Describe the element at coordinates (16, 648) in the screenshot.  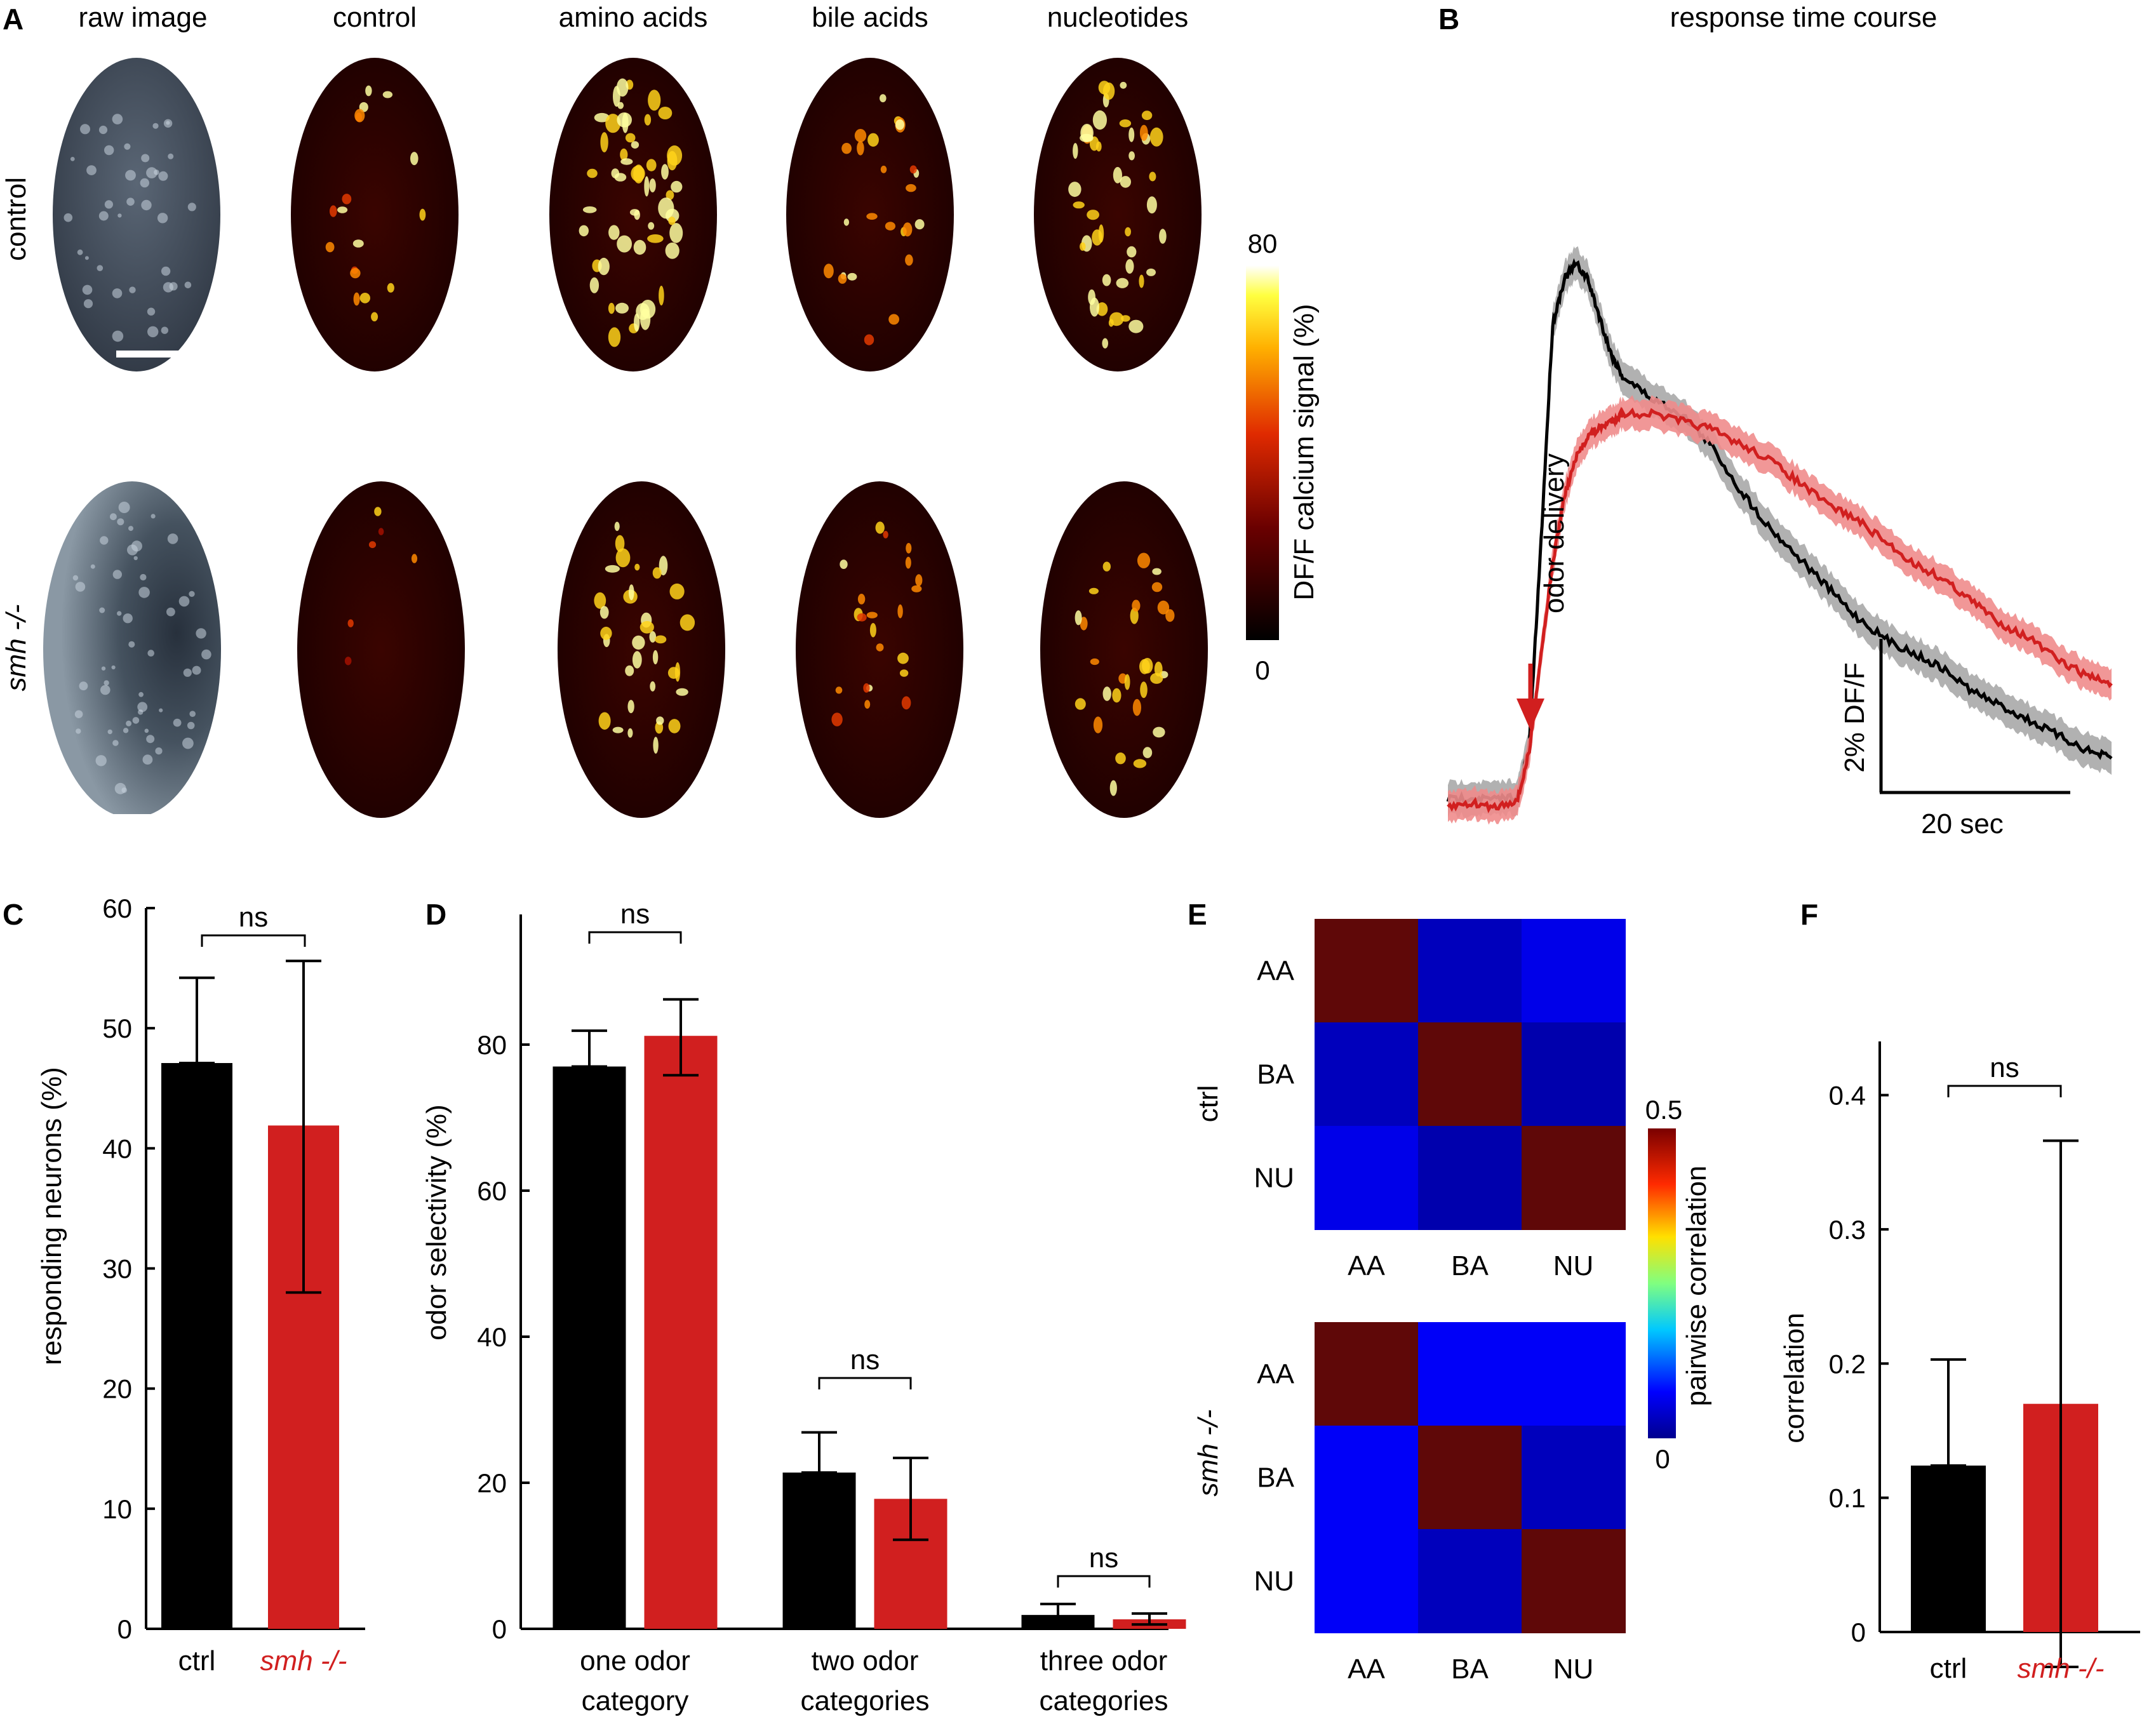
I see `row-label-smh: smh -/-` at that location.